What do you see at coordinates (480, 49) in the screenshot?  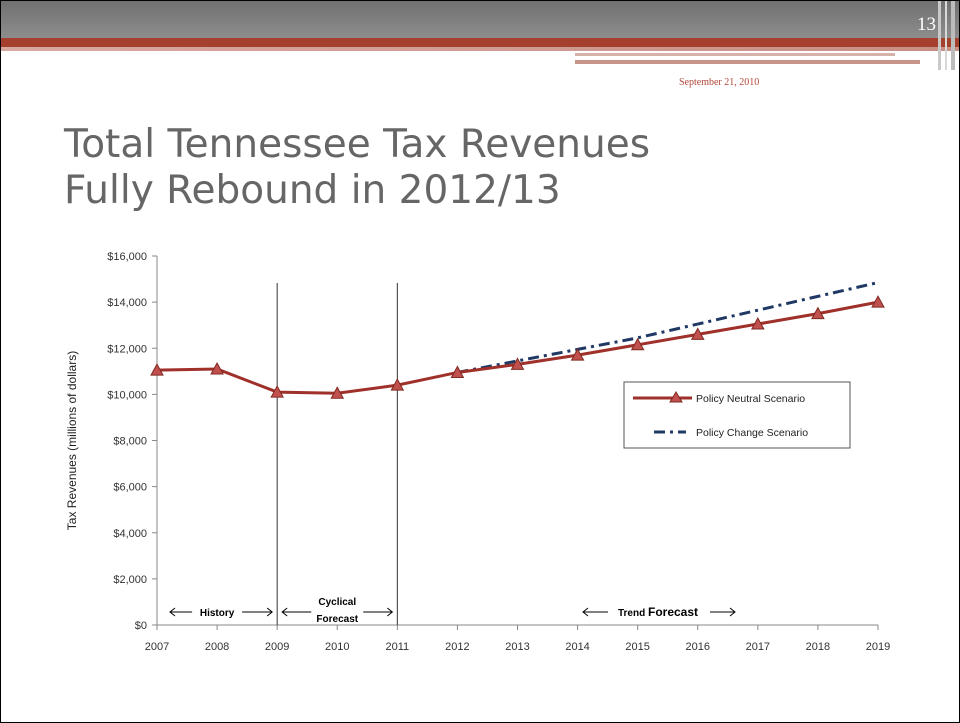 I see `header-pink-band` at bounding box center [480, 49].